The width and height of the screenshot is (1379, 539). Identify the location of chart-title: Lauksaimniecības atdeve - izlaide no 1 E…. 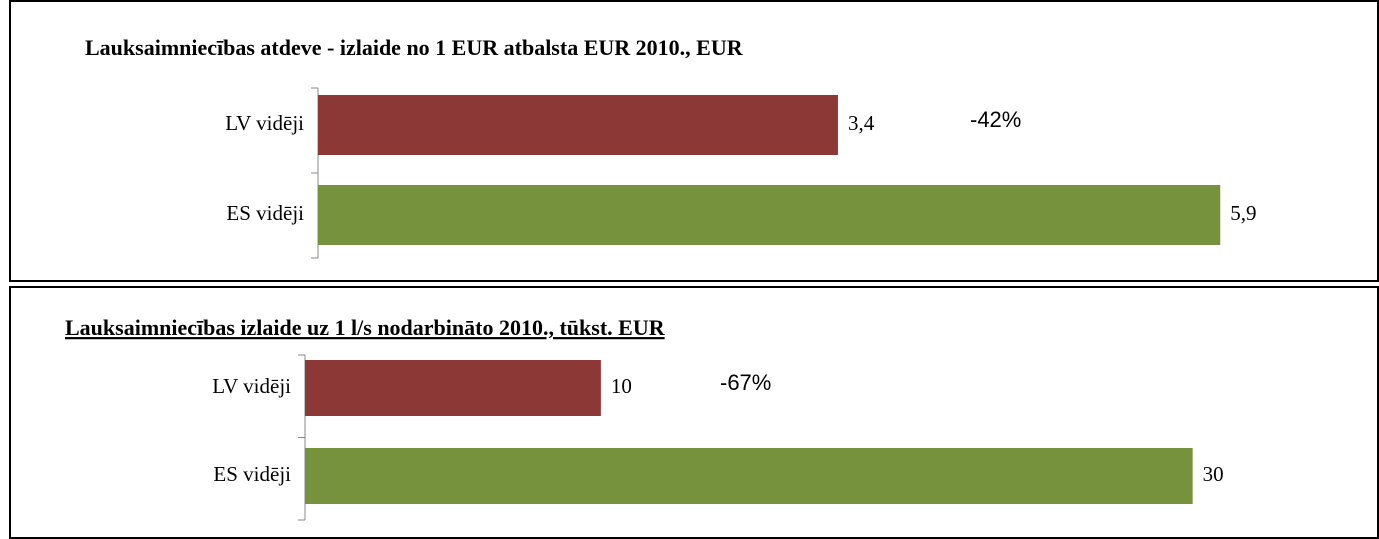
(414, 47).